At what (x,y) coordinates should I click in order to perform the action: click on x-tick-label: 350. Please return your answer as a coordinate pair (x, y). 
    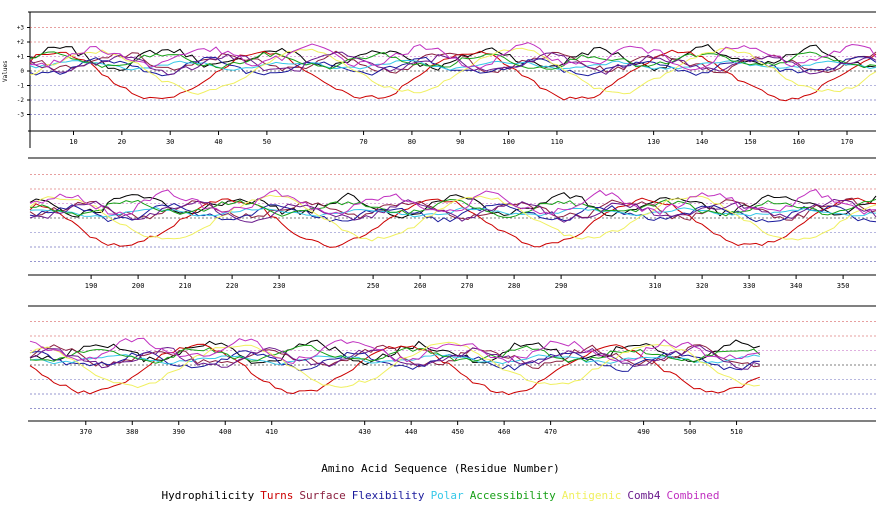
    Looking at the image, I should click on (843, 286).